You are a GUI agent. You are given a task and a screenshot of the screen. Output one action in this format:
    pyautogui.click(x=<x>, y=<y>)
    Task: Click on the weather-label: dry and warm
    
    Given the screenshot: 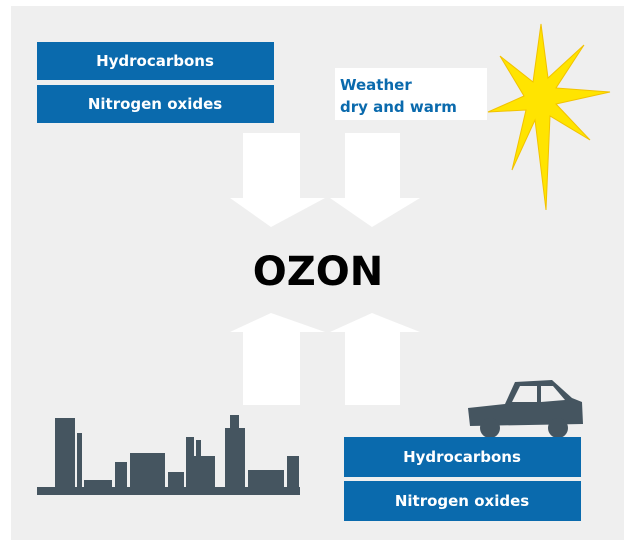 What is the action you would take?
    pyautogui.click(x=398, y=107)
    